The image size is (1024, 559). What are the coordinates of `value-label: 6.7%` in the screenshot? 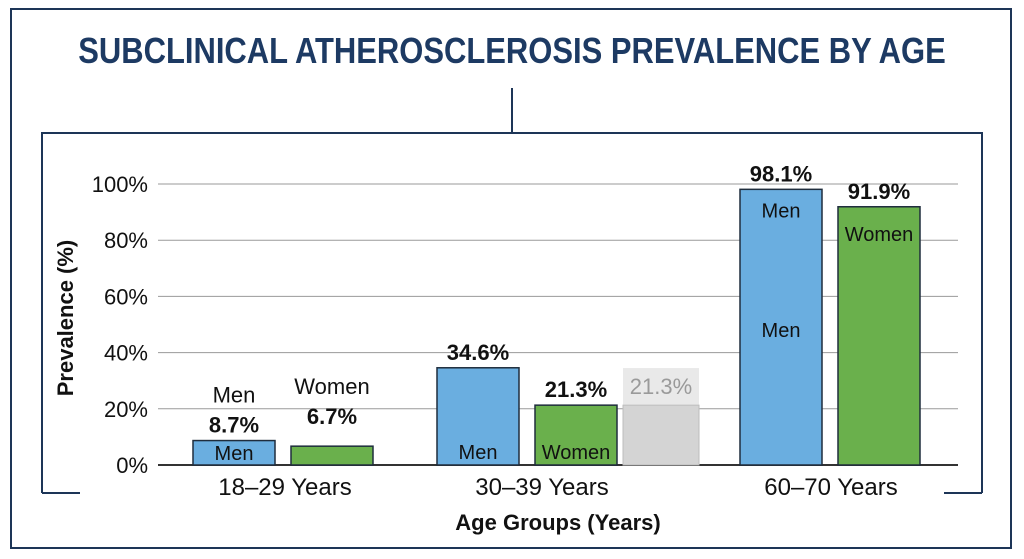 It's located at (332, 416).